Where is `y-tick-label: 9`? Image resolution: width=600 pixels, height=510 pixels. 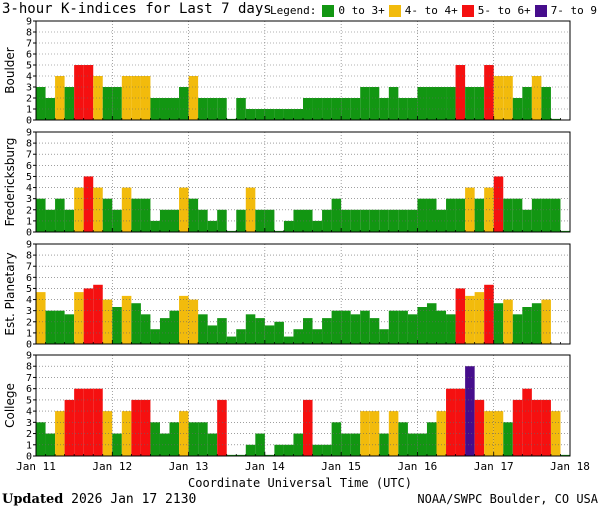 y-tick-label: 9 is located at coordinates (29, 22).